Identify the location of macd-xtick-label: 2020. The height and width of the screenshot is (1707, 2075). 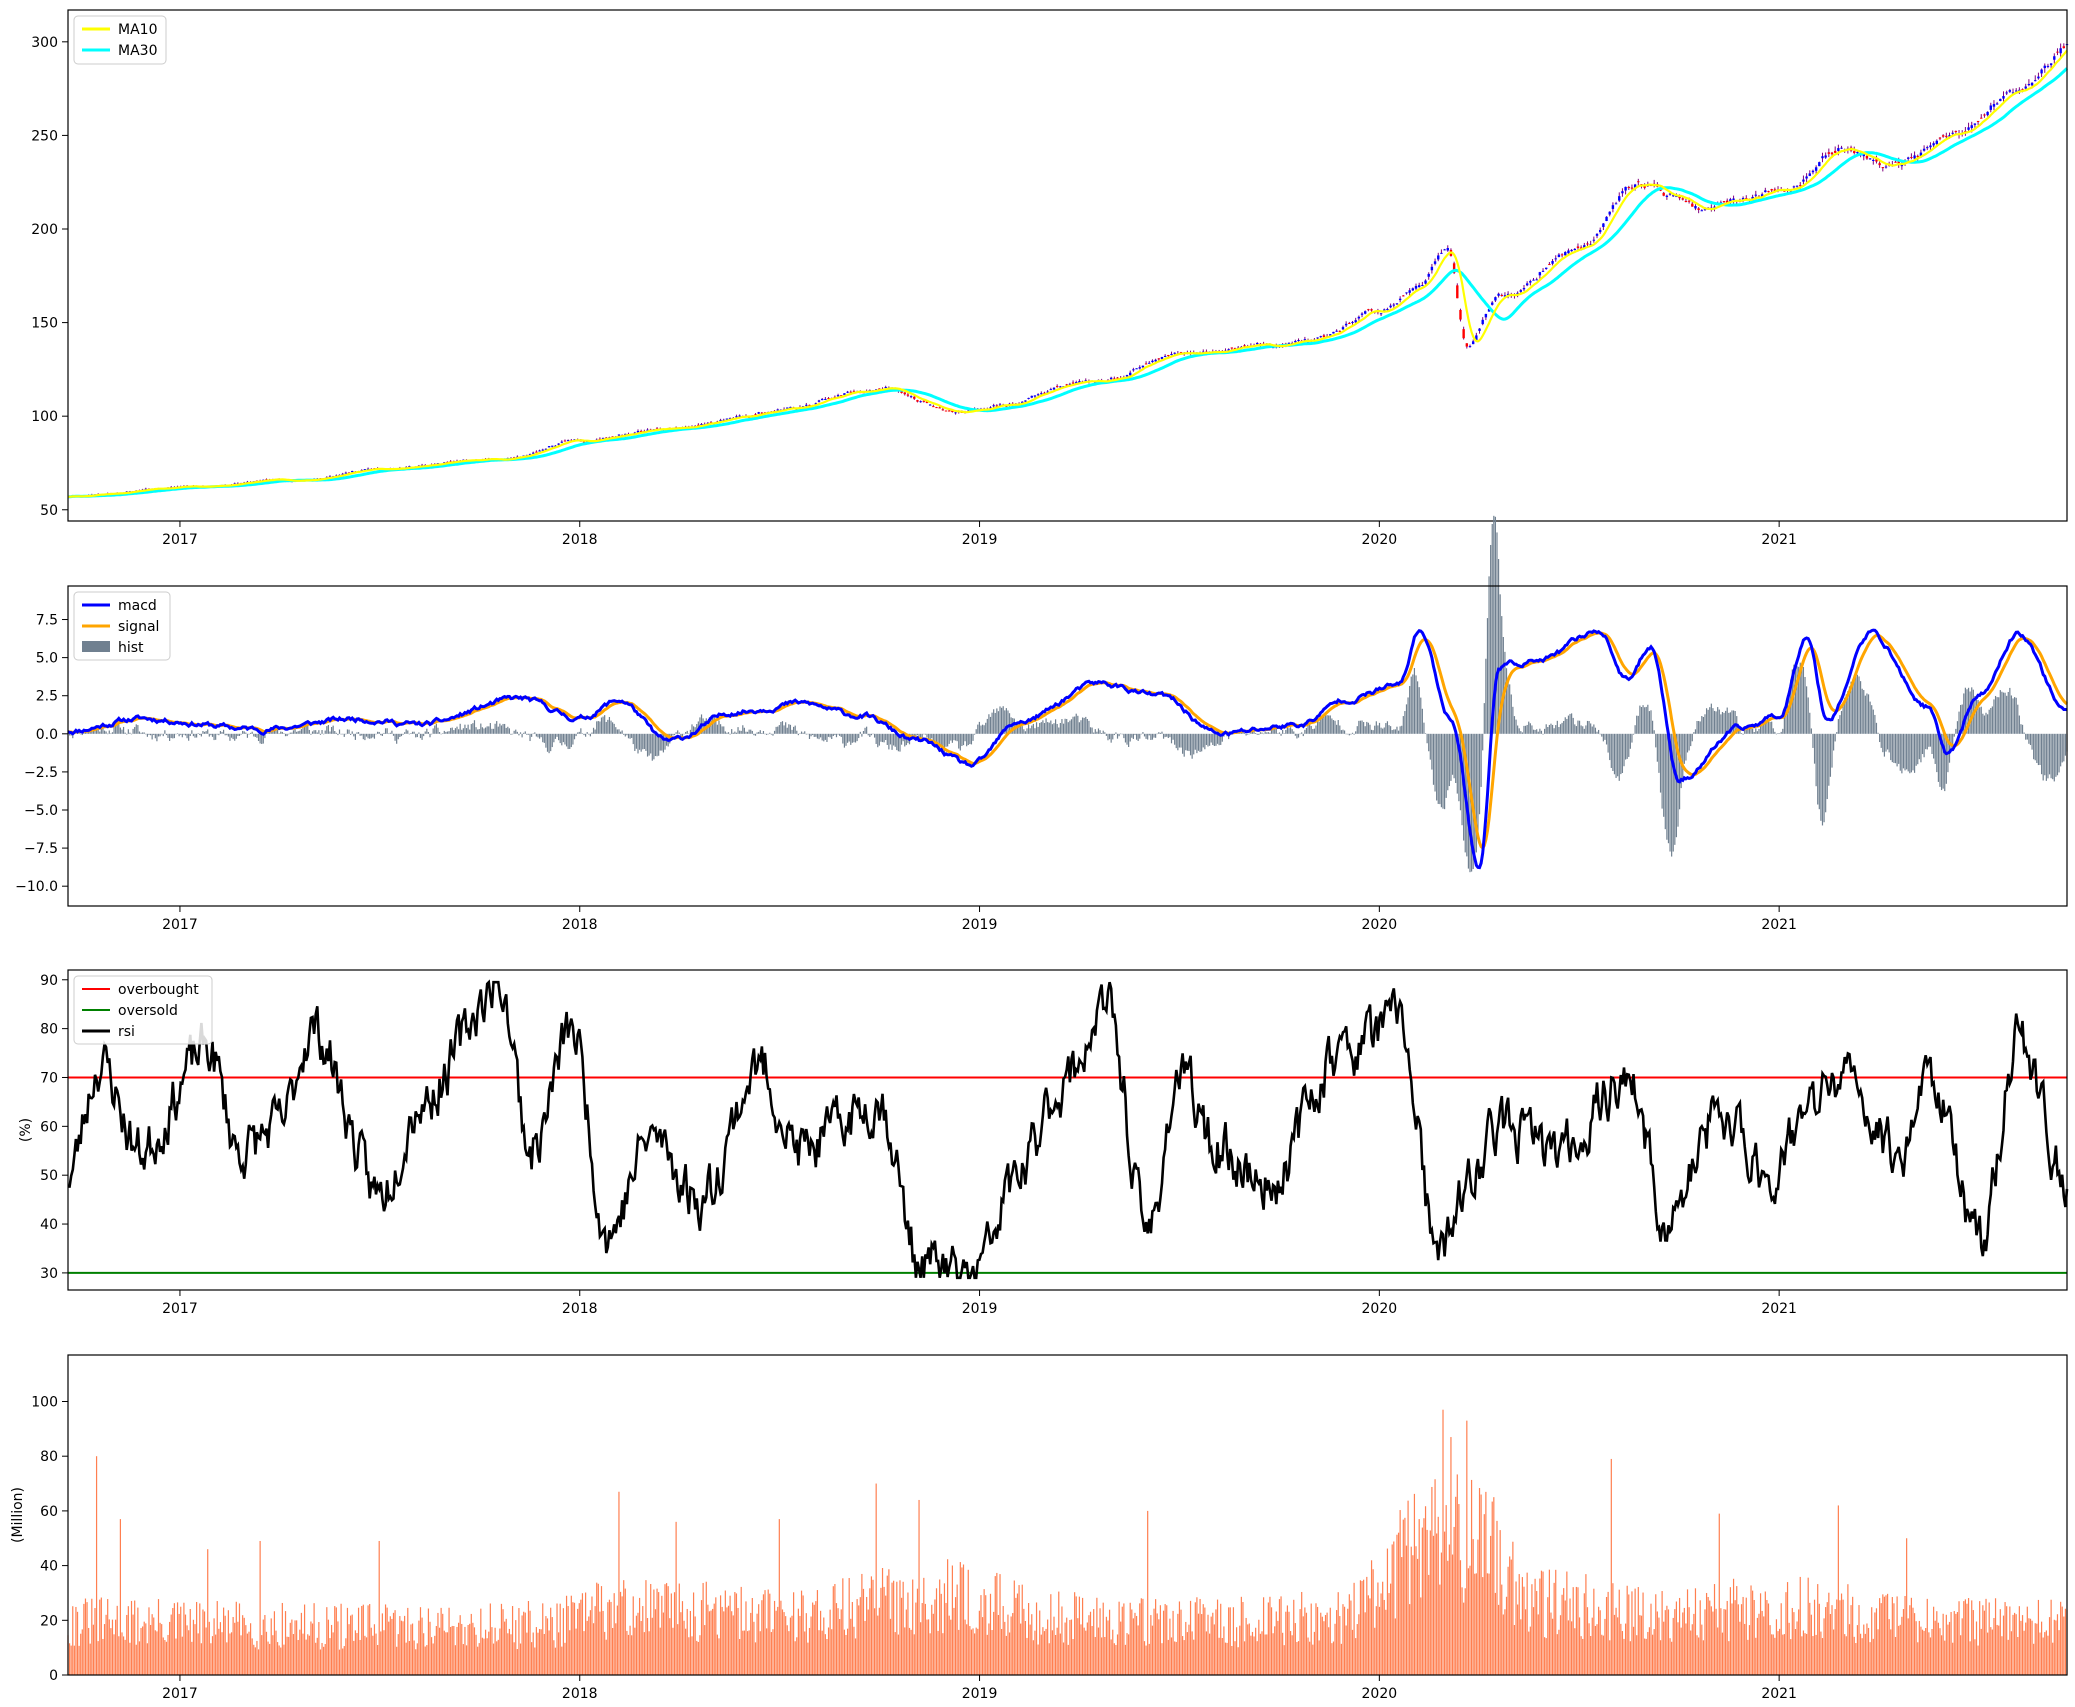
(1380, 925).